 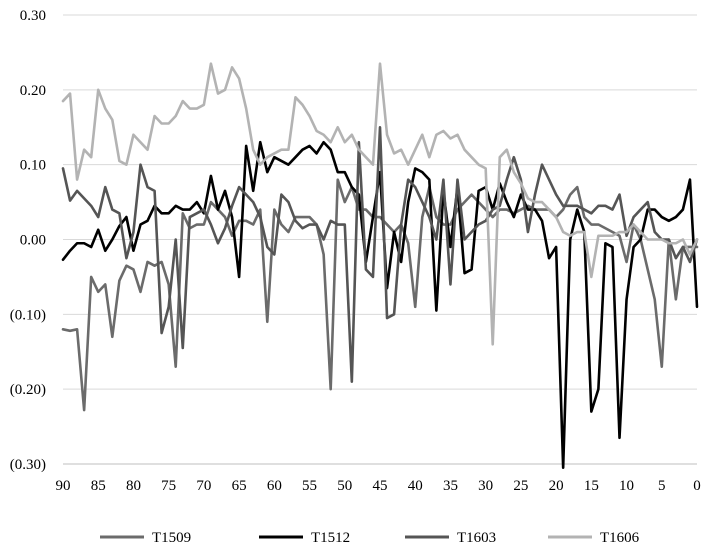 What do you see at coordinates (203, 486) in the screenshot?
I see `x-tick-label: 70` at bounding box center [203, 486].